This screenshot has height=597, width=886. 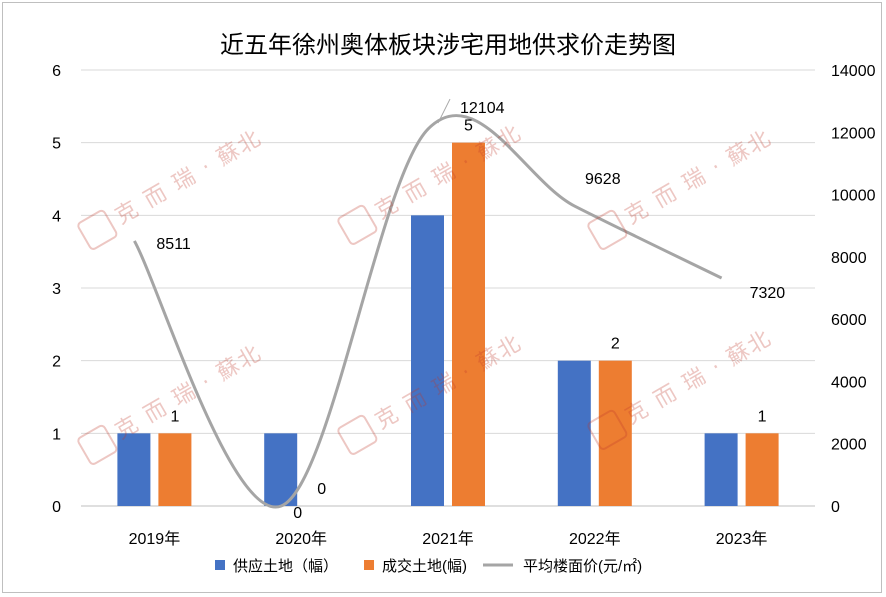 I want to click on legend: 供应土地（幅） 成交土地(幅) 平均楼面价(元/㎡), so click(x=428, y=566).